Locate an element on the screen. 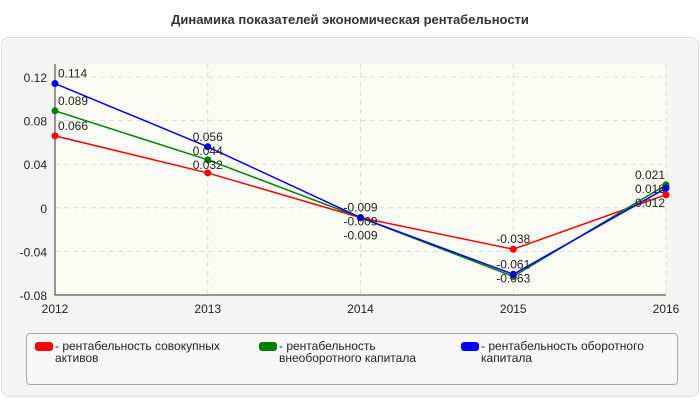 Image resolution: width=700 pixels, height=400 pixels. data-label: 0.032 is located at coordinates (208, 165).